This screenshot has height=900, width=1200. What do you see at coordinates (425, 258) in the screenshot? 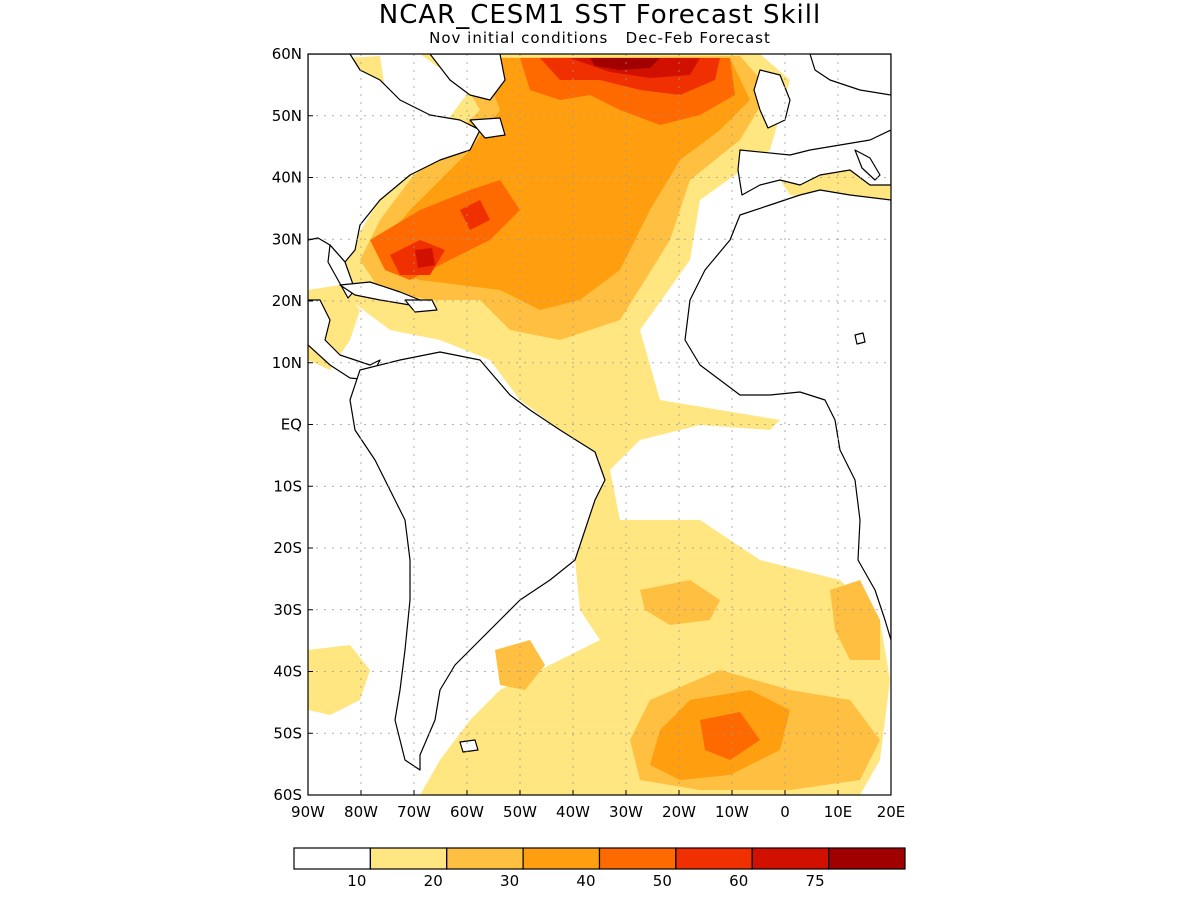
I see `skill-region-darkred` at bounding box center [425, 258].